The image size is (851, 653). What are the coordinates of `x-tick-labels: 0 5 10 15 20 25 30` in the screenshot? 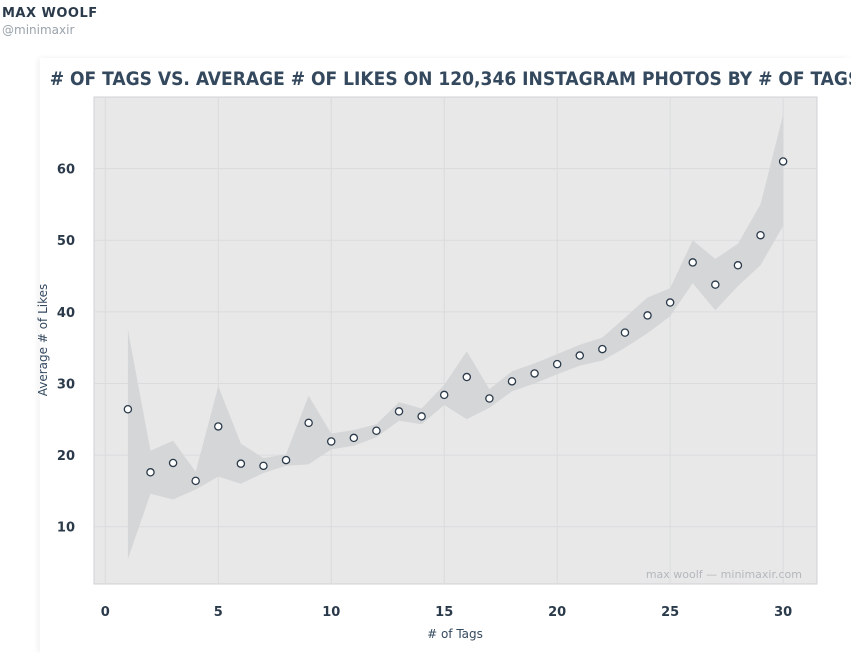 It's located at (446, 612).